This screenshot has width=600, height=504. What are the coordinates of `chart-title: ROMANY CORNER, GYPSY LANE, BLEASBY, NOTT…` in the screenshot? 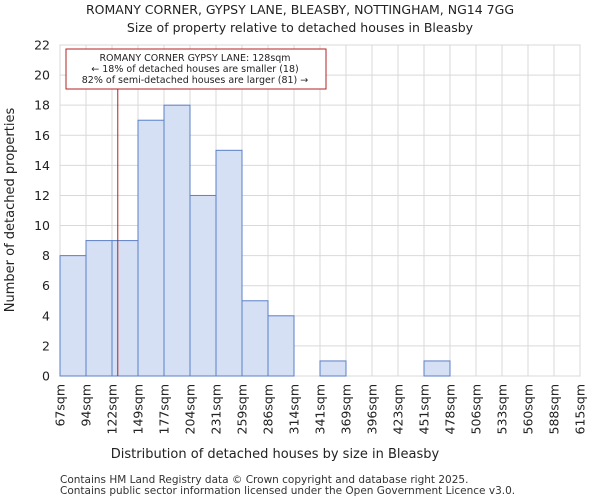 It's located at (300, 9).